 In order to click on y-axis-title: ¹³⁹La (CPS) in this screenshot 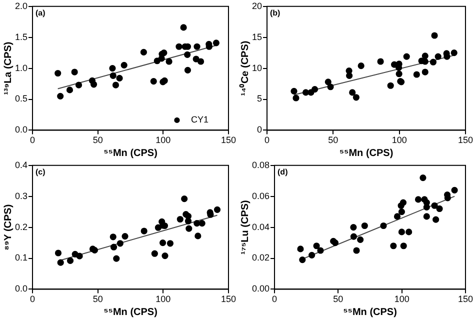, I will do `click(8, 68)`.